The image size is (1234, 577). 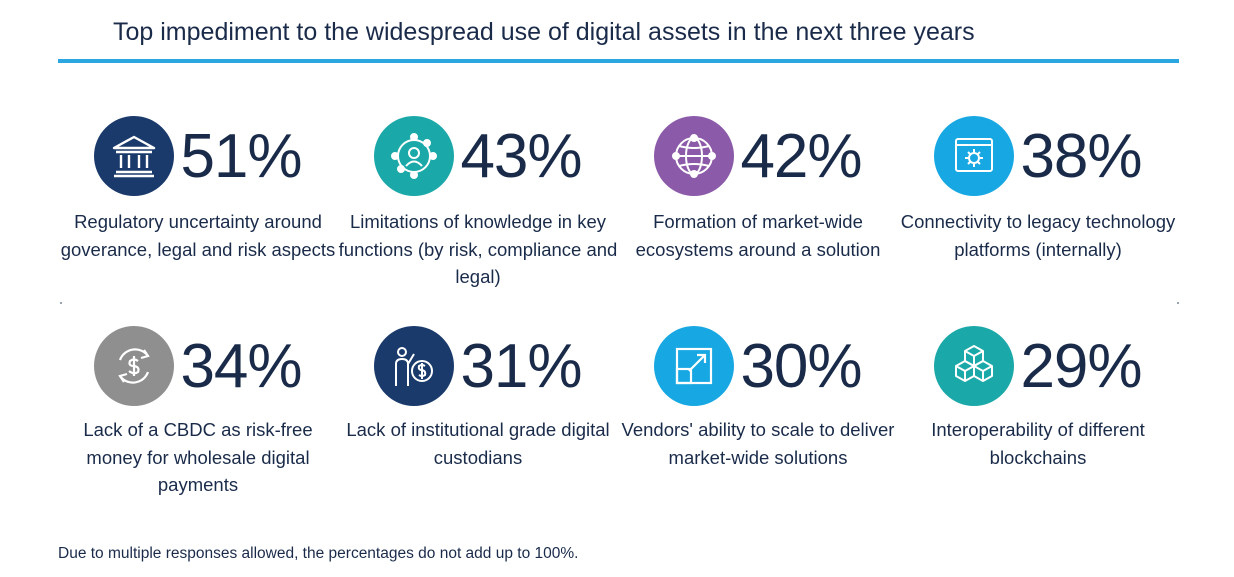 I want to click on percent-value: 34%, so click(x=241, y=366).